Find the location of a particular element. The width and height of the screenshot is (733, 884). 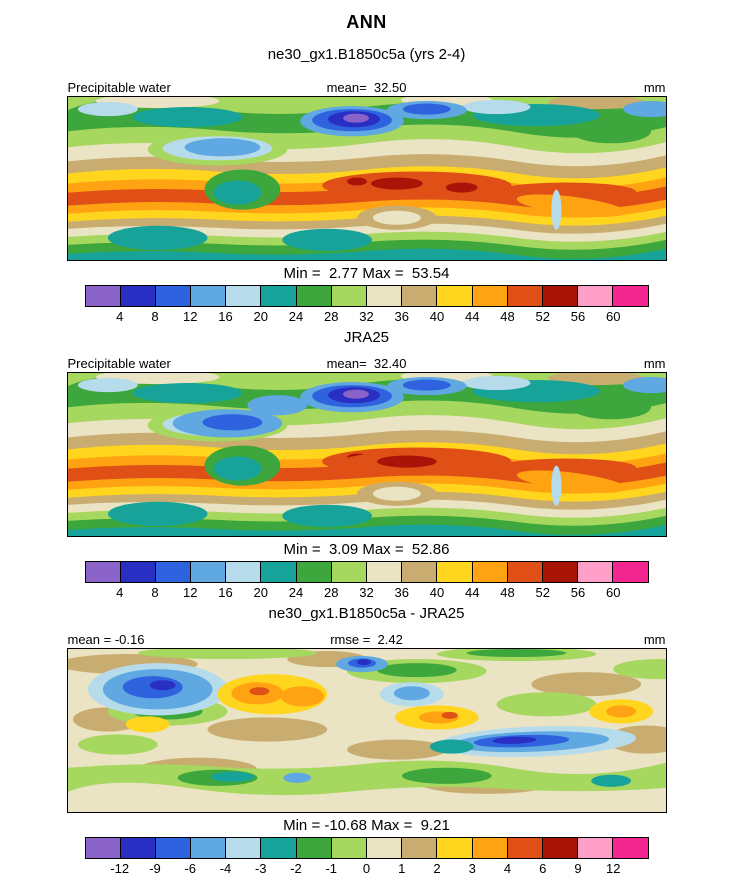

subtitle-diff-case: ne30_gx1.B1850c5a - JRA25 is located at coordinates (366, 613).